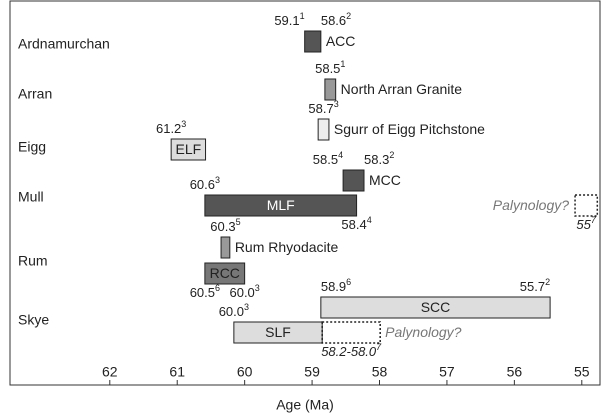  I want to click on bar-label: RCC, so click(225, 273).